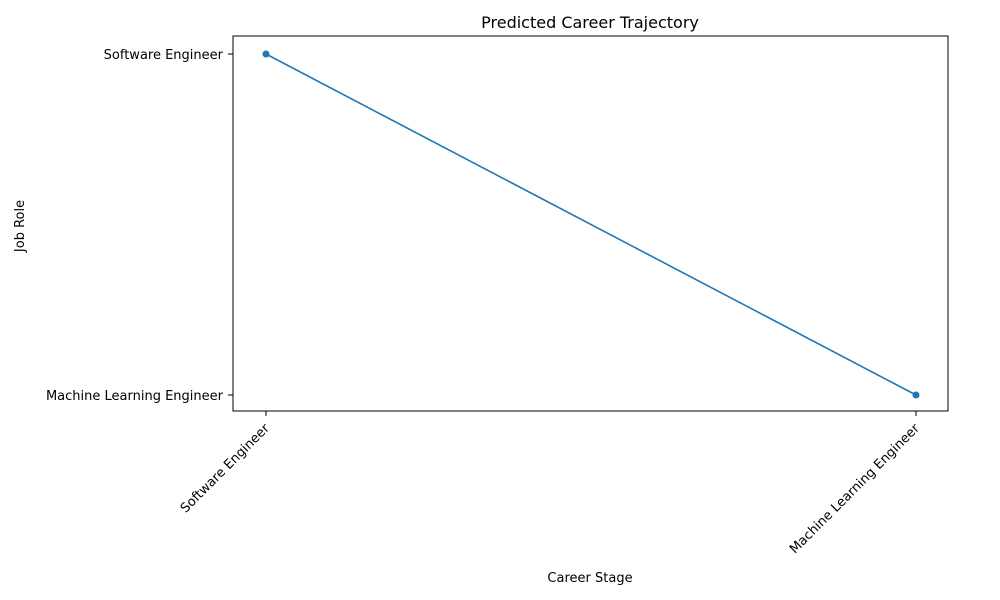  What do you see at coordinates (164, 55) in the screenshot?
I see `y-tick-label: Software Engineer` at bounding box center [164, 55].